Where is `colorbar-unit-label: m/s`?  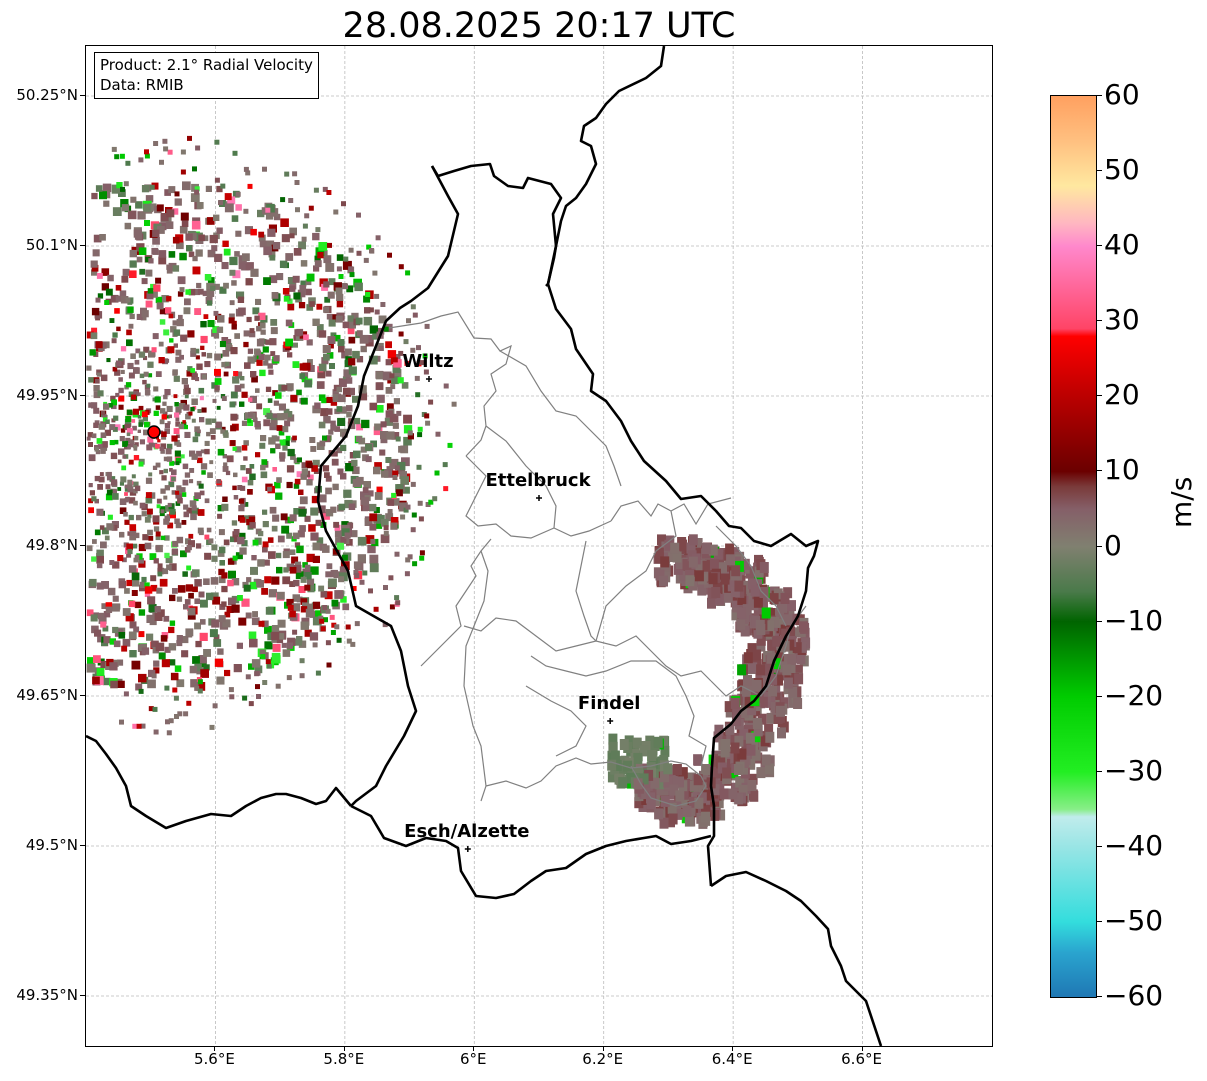
colorbar-unit-label: m/s is located at coordinates (1181, 502).